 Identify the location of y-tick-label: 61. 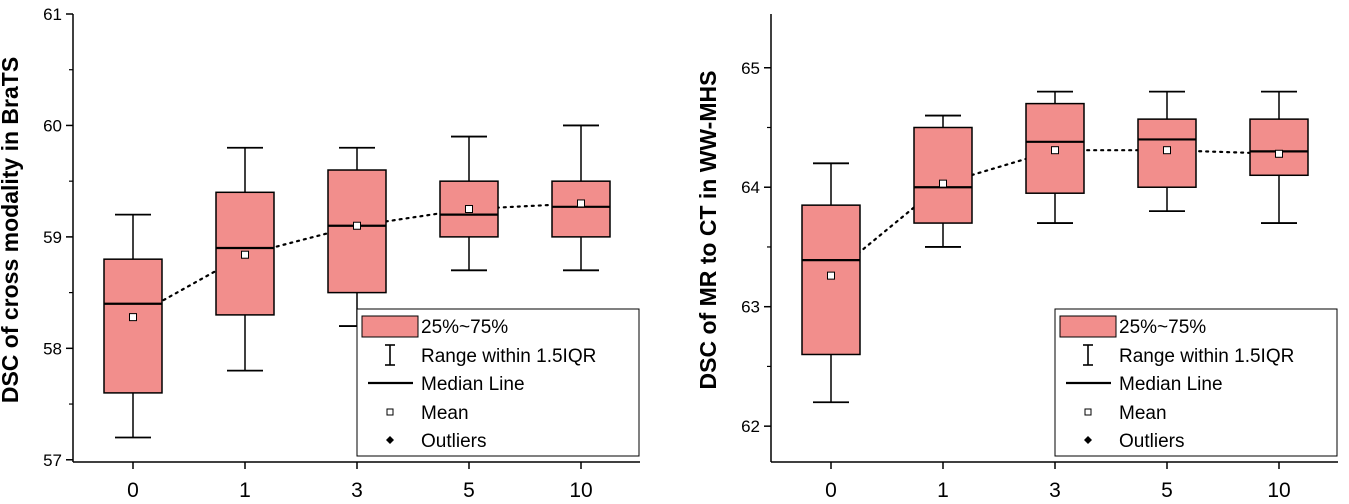
(52, 14).